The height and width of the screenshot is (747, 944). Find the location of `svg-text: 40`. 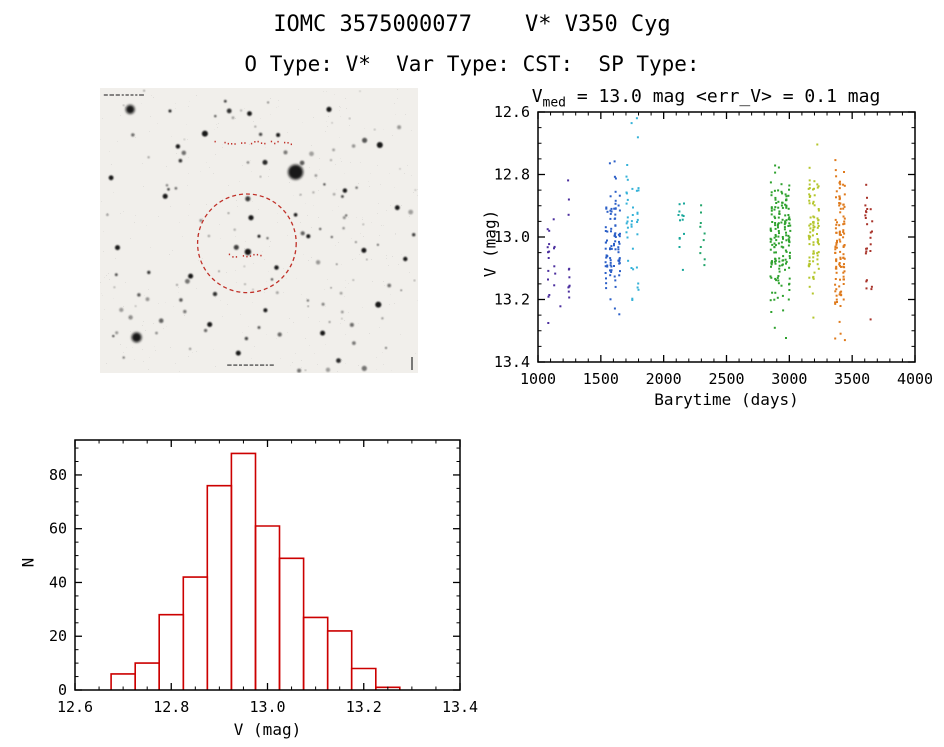

svg-text: 40 is located at coordinates (58, 582).